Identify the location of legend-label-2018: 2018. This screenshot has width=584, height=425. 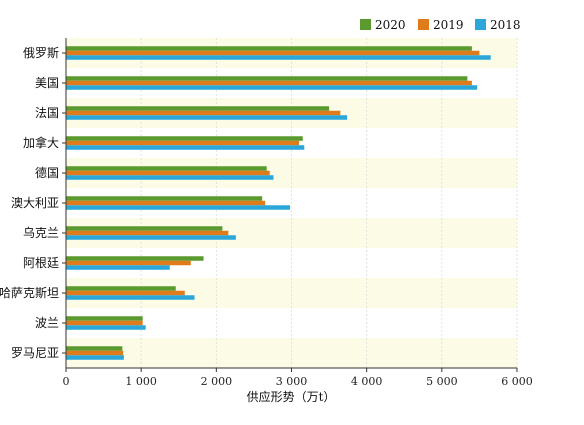
(505, 25).